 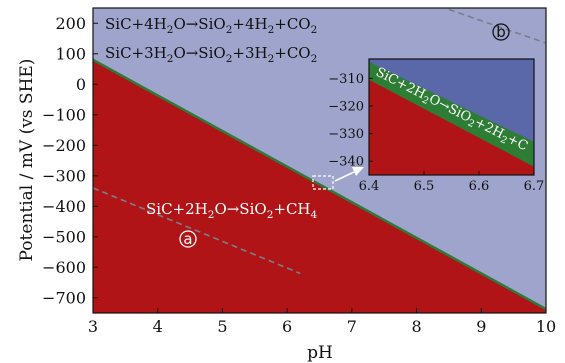 What do you see at coordinates (452, 182) in the screenshot?
I see `inset-x-axis-ticks: 6.4 6.5 6.6 6.7` at bounding box center [452, 182].